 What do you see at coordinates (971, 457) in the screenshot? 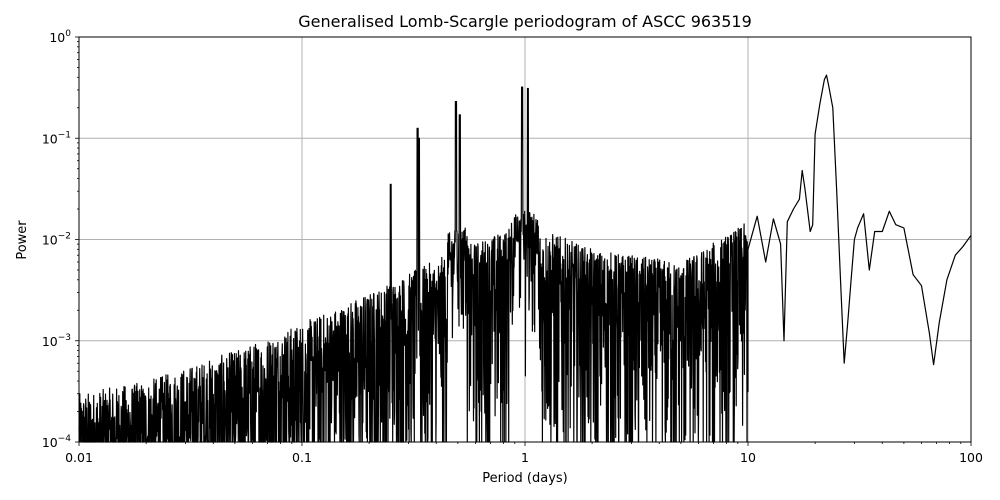
I see `x-tick-label: 100` at bounding box center [971, 457].